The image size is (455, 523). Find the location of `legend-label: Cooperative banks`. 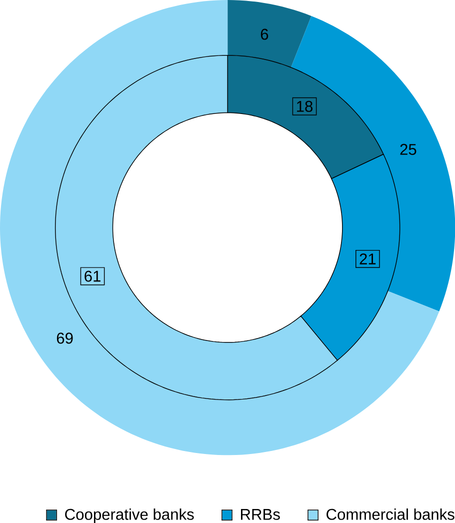

legend-label: Cooperative banks is located at coordinates (129, 515).